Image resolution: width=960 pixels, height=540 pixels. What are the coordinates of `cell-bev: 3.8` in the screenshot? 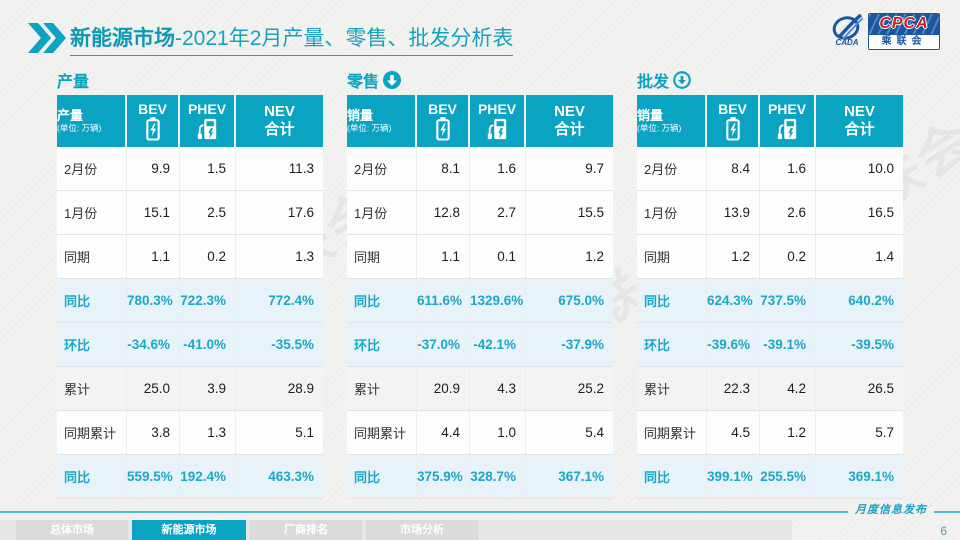 It's located at (153, 433).